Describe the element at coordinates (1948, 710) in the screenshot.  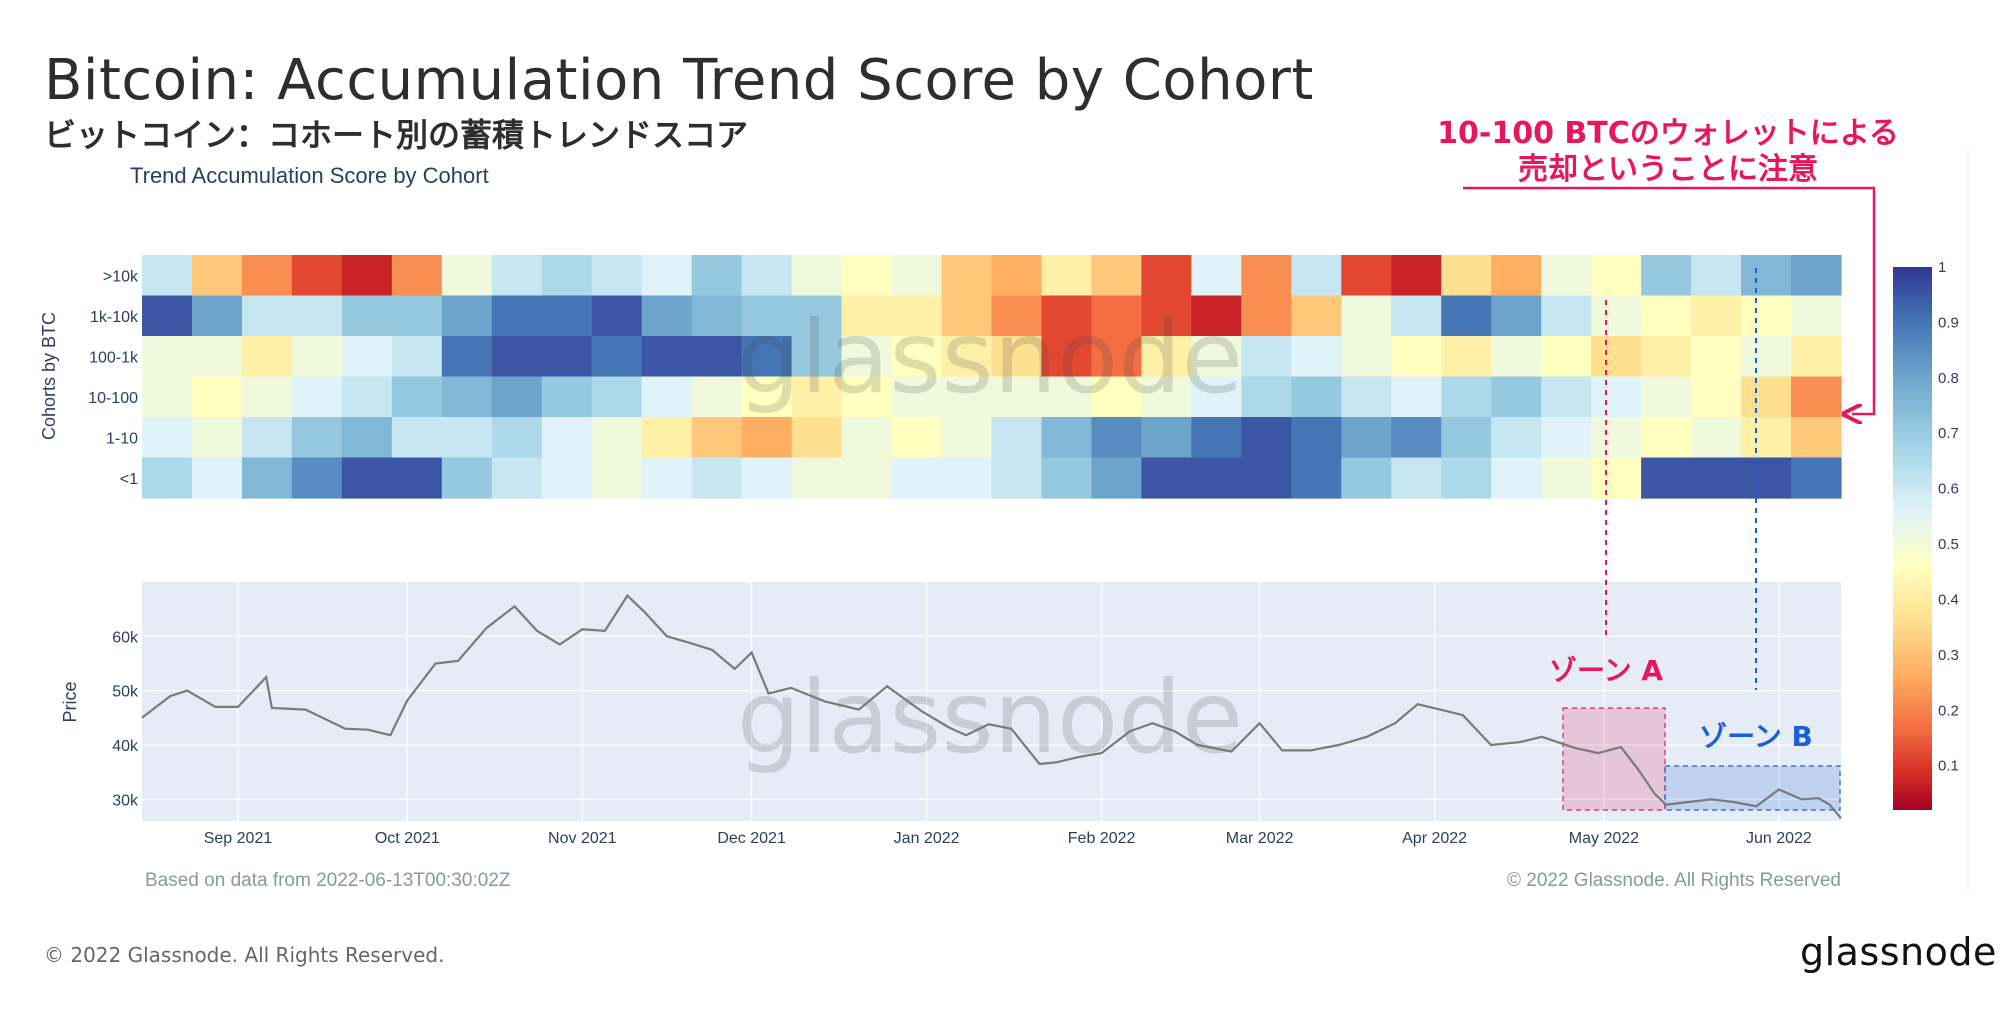
I see `colorbar-tick-label: 0.2` at that location.